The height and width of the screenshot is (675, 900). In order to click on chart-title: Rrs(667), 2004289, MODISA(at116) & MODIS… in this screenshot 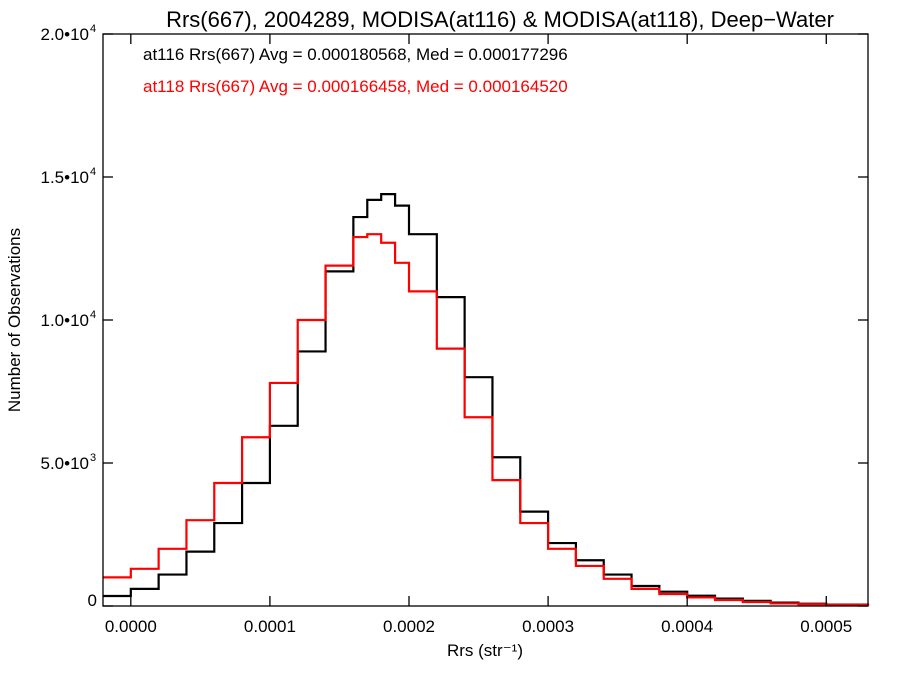, I will do `click(500, 19)`.